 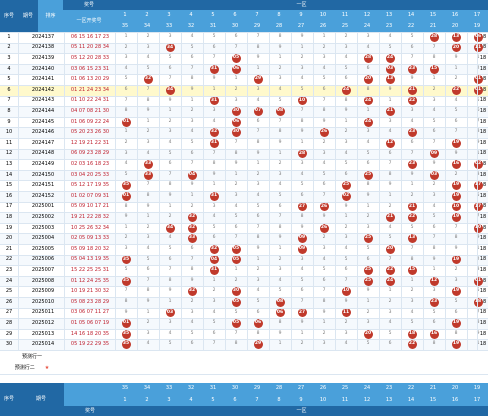 I want to click on header-col-11: 11, so click(x=345, y=15).